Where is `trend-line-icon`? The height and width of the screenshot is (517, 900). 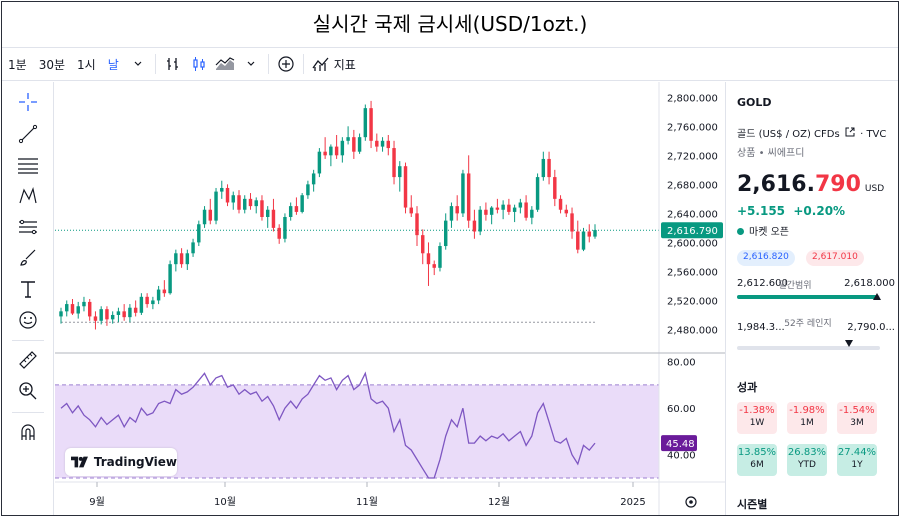
trend-line-icon is located at coordinates (28, 134).